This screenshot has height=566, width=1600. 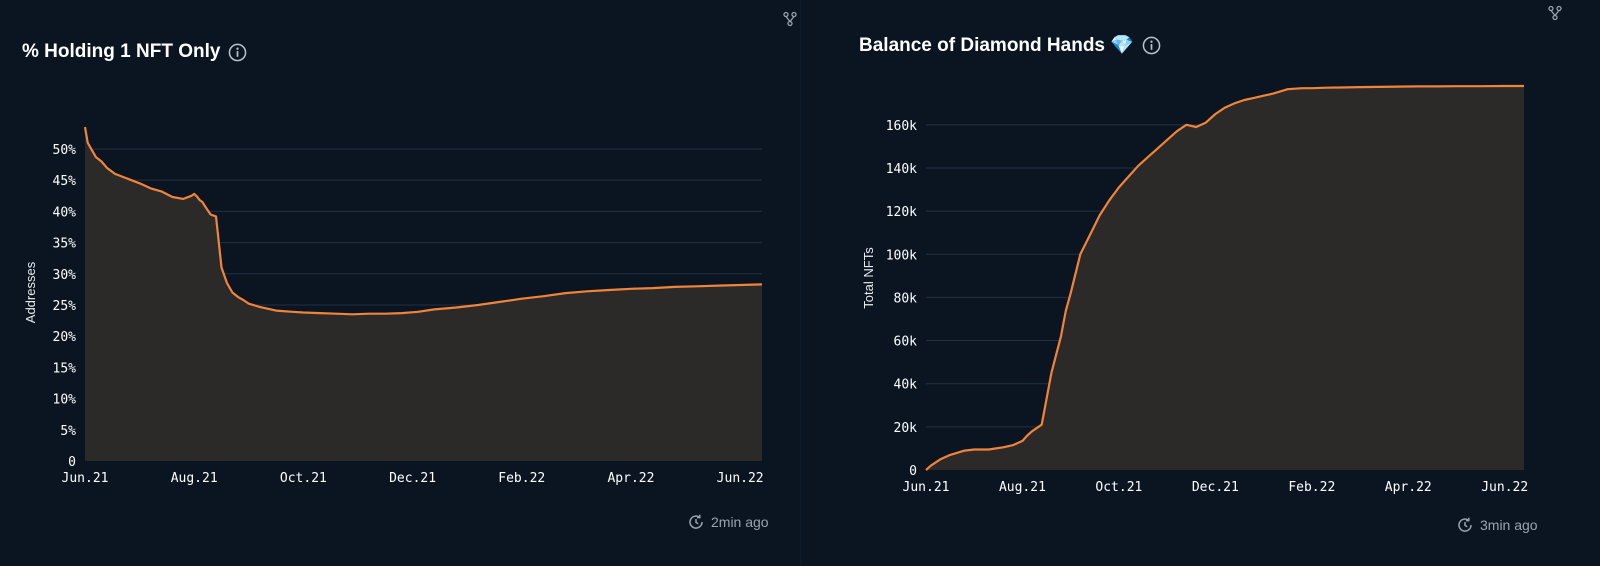 I want to click on y-tick-label: 5%, so click(x=68, y=431).